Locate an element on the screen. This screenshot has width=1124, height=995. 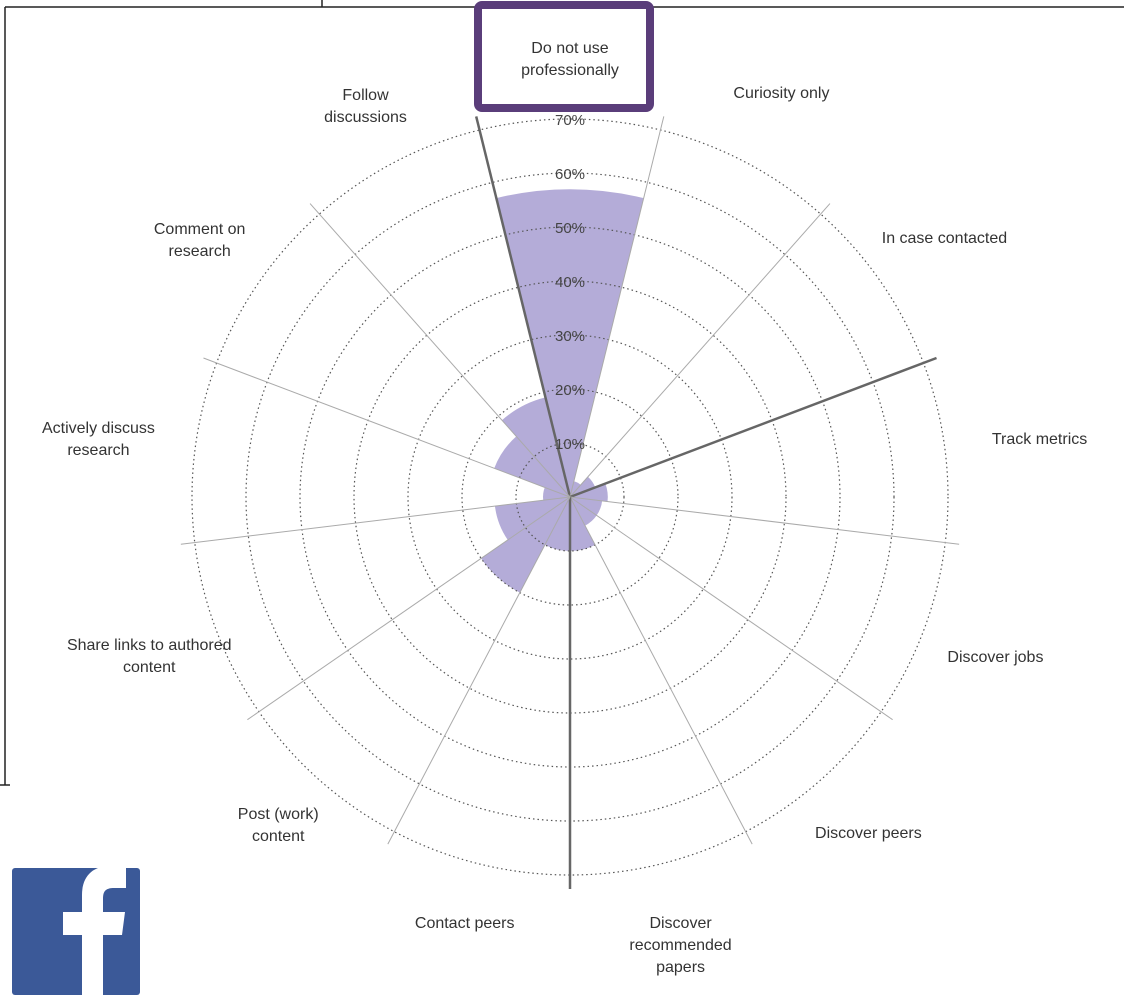
category-label: Discover peers is located at coordinates (868, 833).